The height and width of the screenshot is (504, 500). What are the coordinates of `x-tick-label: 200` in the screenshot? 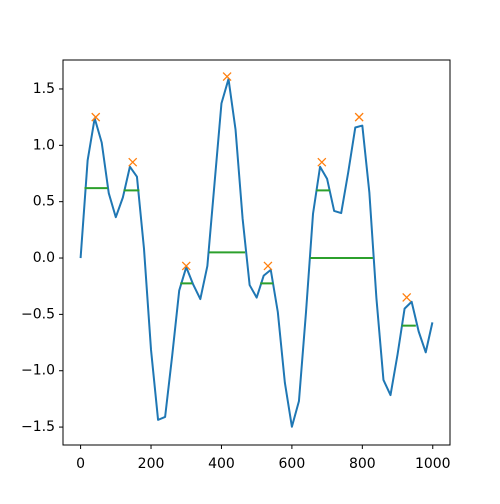 It's located at (151, 464).